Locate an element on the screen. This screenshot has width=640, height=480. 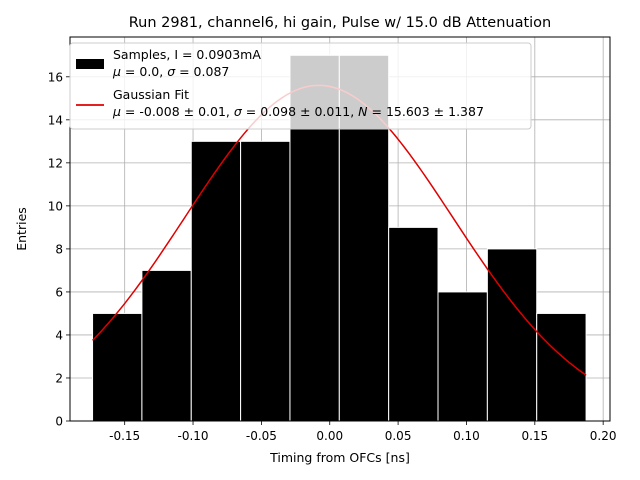
y-tick-label: 0 is located at coordinates (59, 422).